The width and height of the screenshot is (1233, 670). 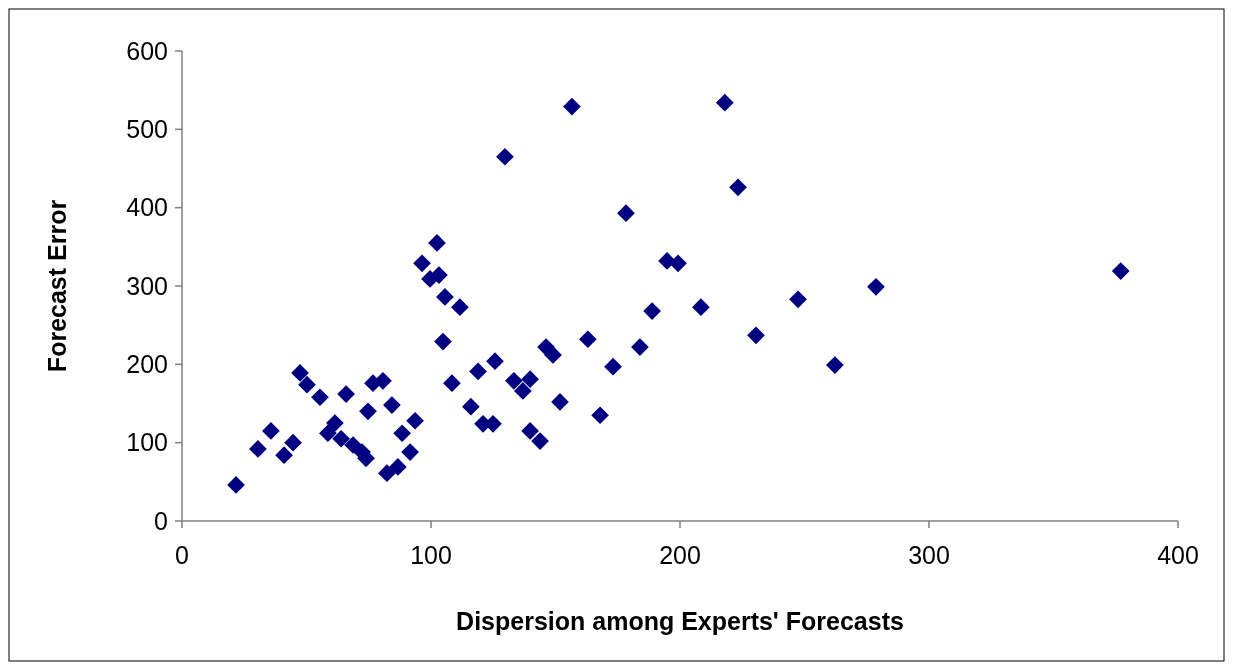 I want to click on y-tick-label: 300, so click(x=147, y=285).